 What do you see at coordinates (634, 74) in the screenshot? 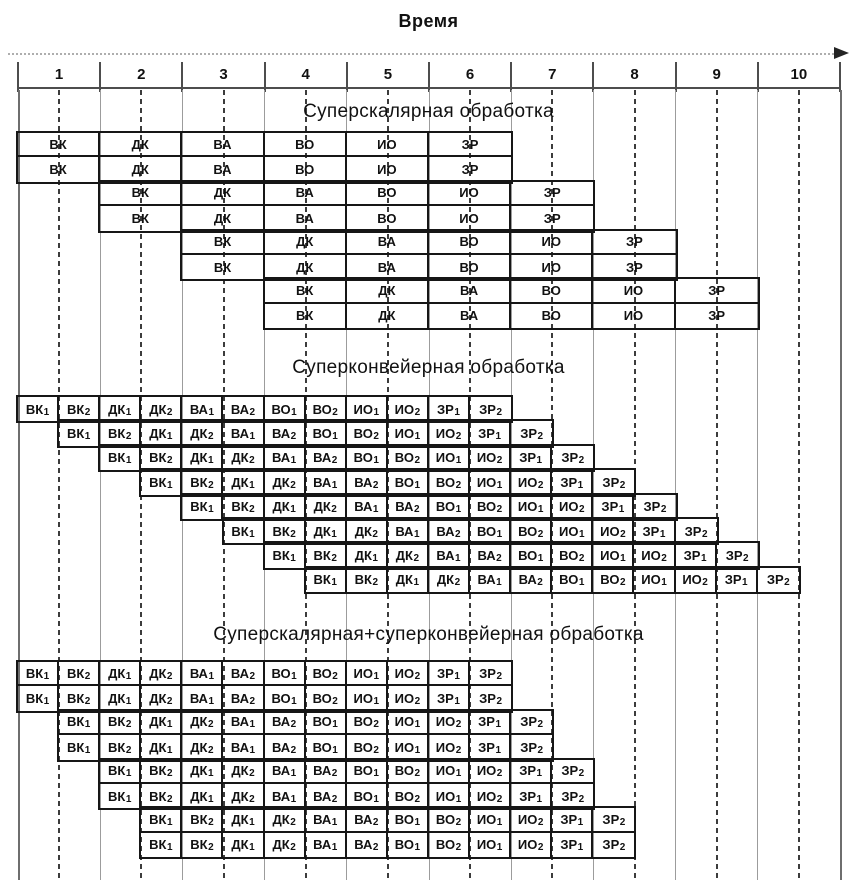
I see `ruler-tick-label: 8` at bounding box center [634, 74].